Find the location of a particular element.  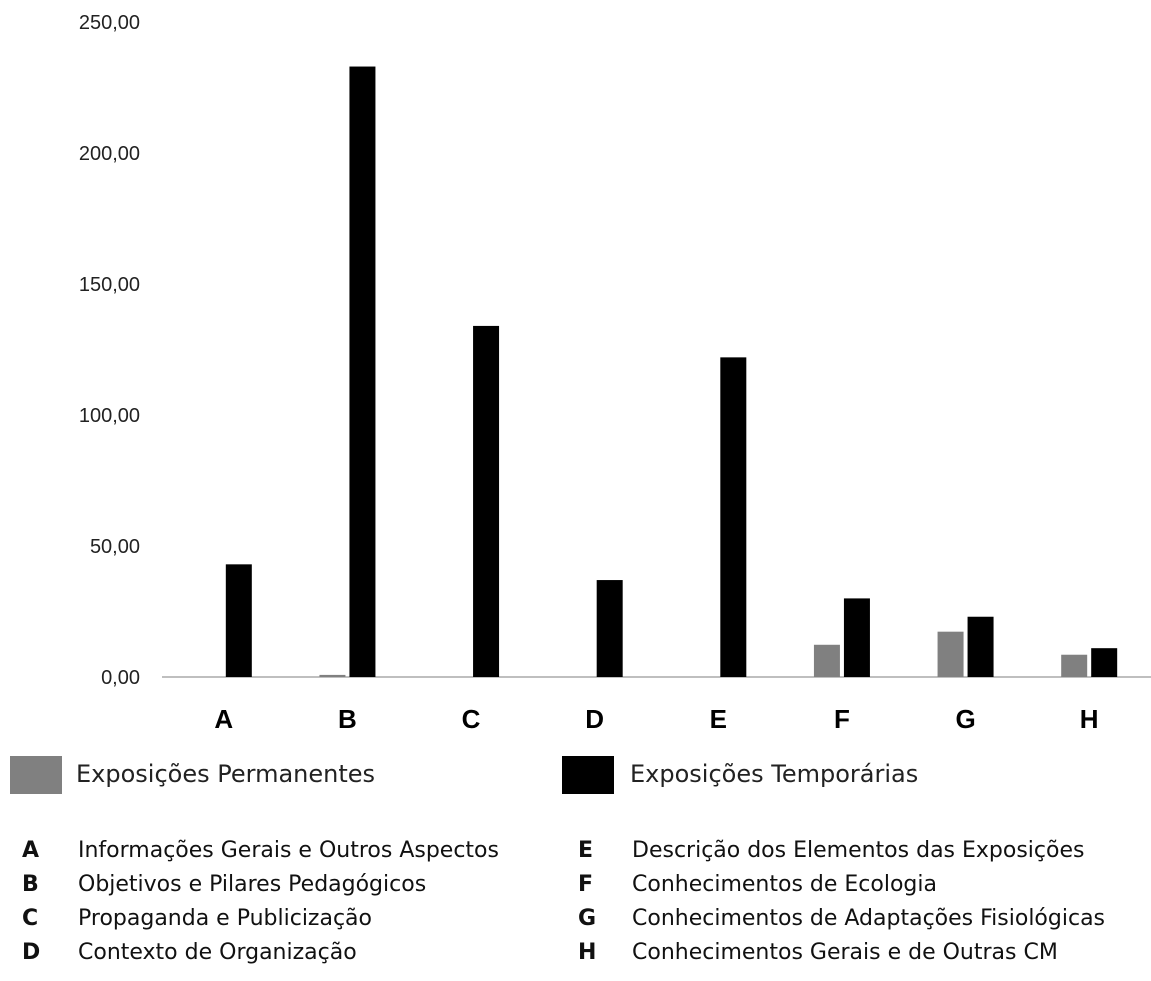

x-tick-label-d: D is located at coordinates (594, 719).